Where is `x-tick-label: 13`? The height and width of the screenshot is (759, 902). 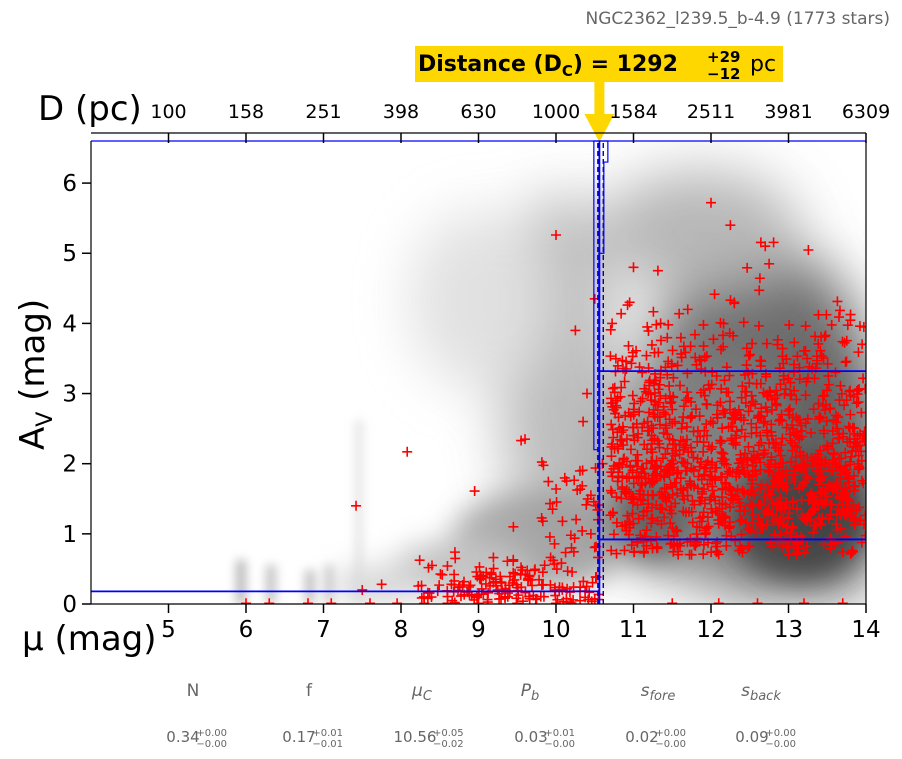 x-tick-label: 13 is located at coordinates (788, 630).